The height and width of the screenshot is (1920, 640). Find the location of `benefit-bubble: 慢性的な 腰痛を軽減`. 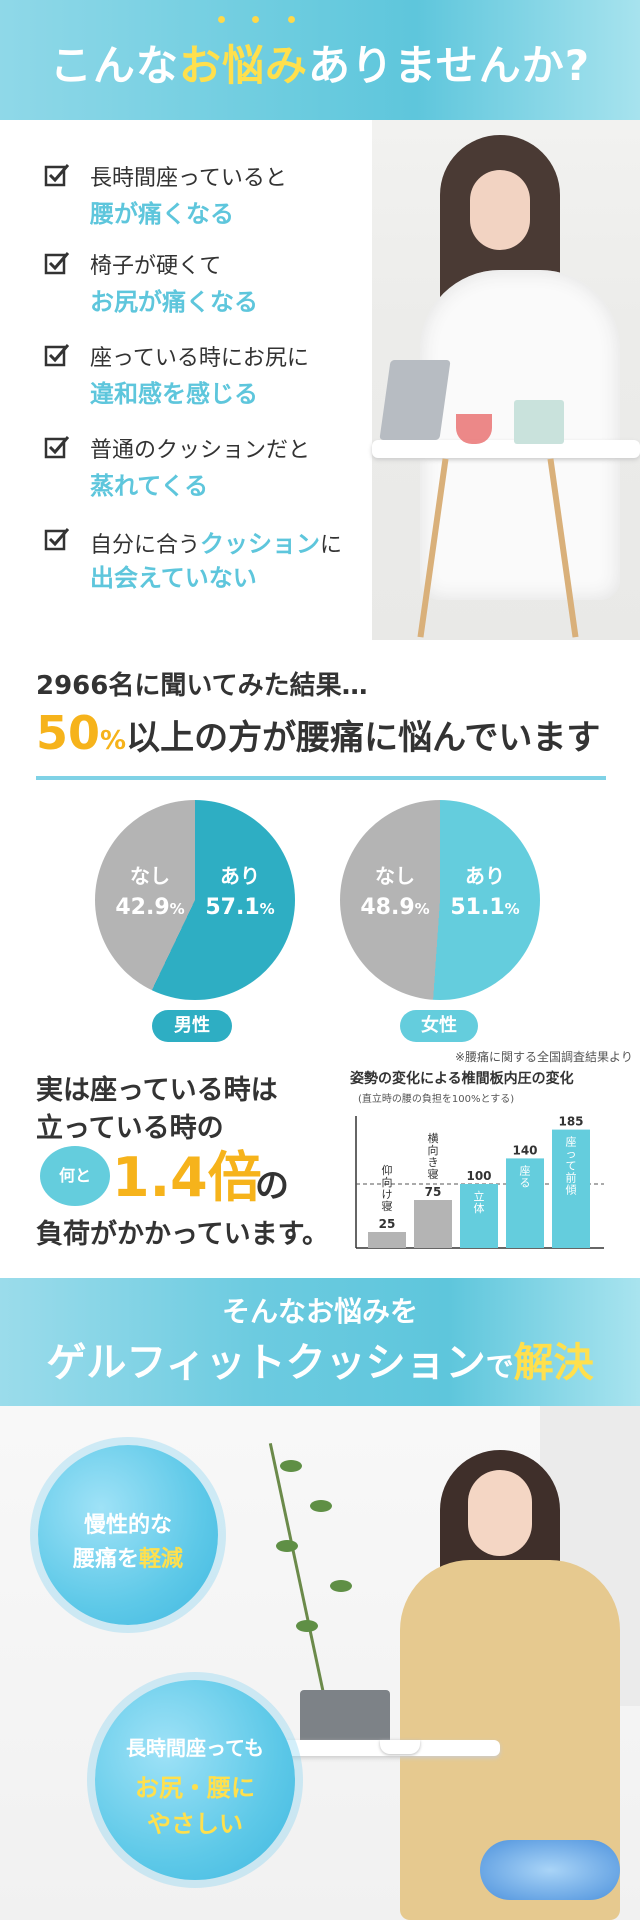

benefit-bubble: 慢性的な 腰痛を軽減 is located at coordinates (128, 1535).